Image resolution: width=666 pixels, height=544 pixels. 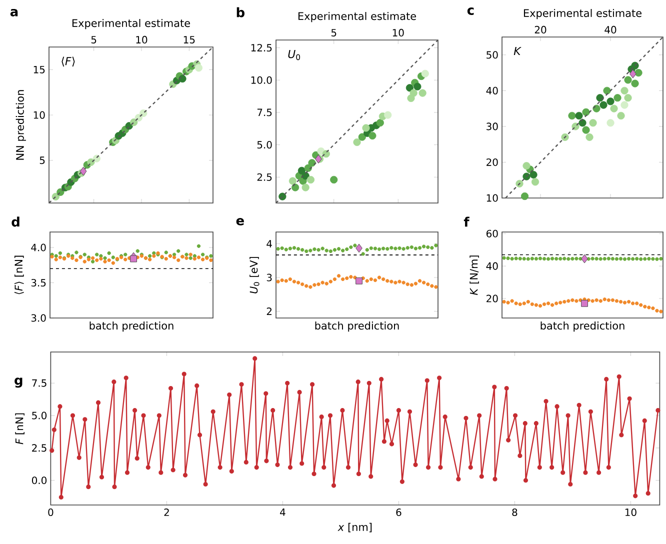 What do you see at coordinates (42, 160) in the screenshot?
I see `y-tick-label: 5` at bounding box center [42, 160].